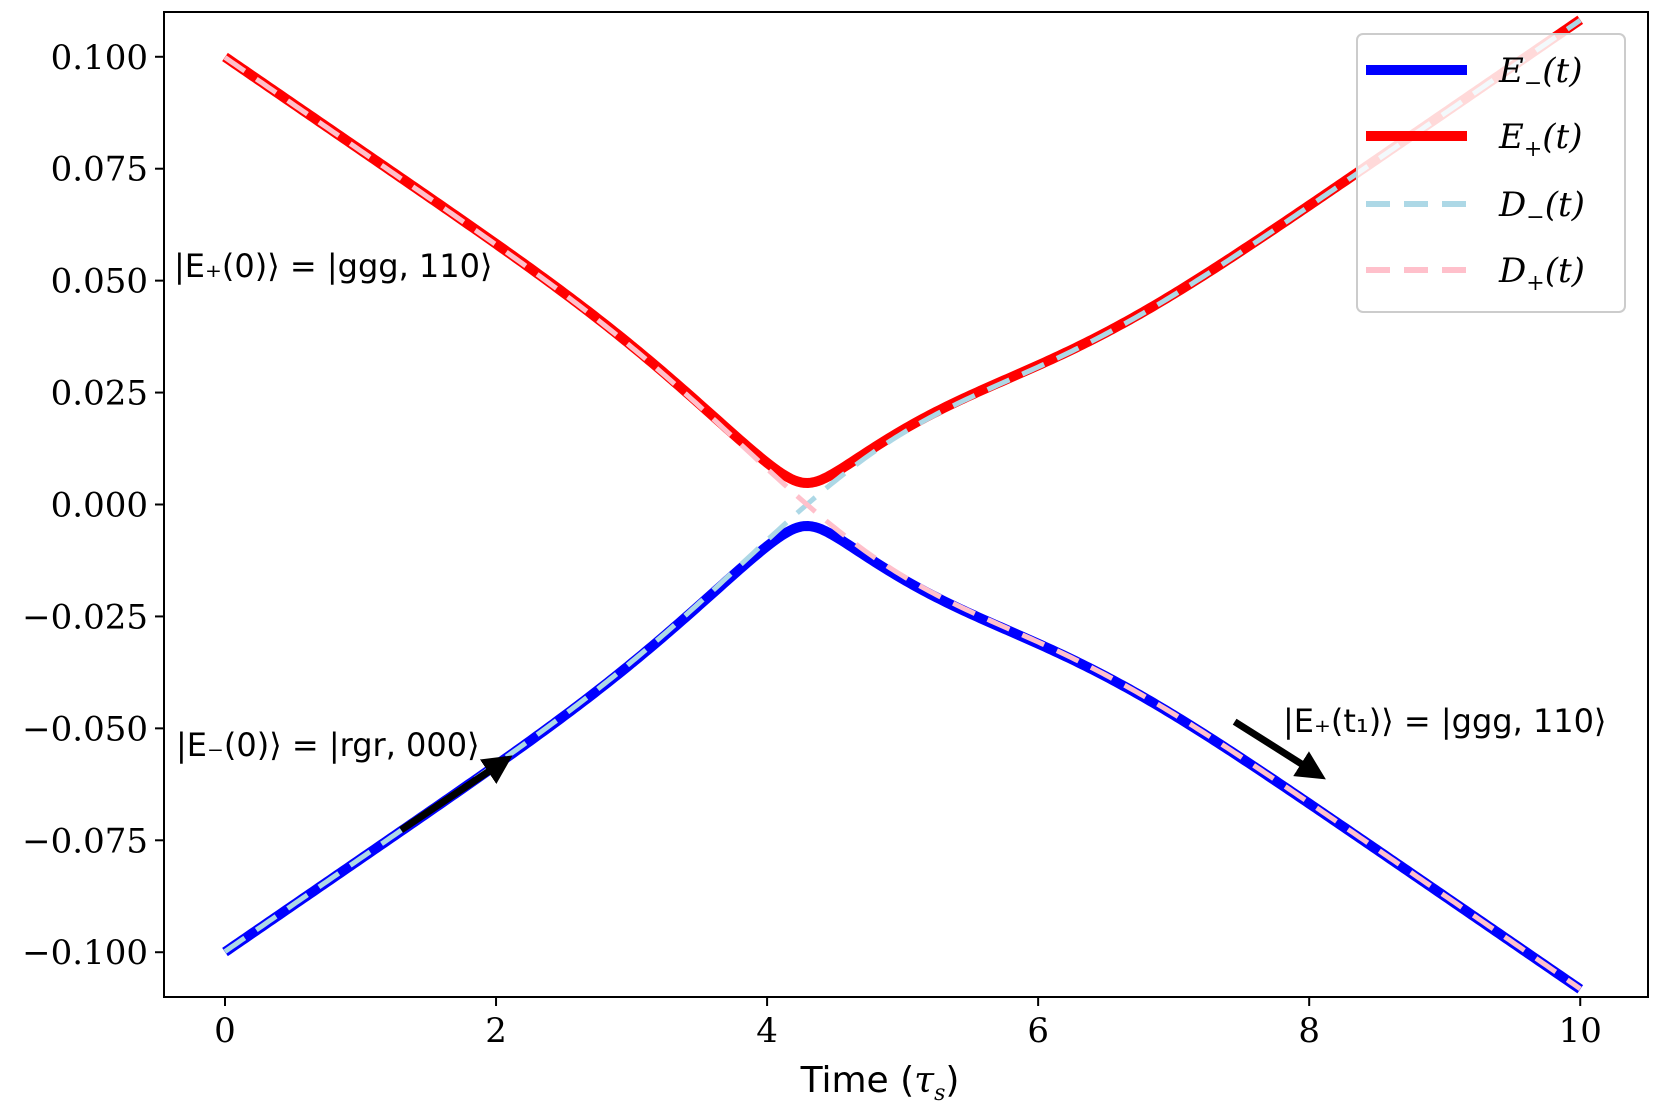  What do you see at coordinates (1474, 73) in the screenshot?
I see `legend-entry-e-minus: E−(t)` at bounding box center [1474, 73].